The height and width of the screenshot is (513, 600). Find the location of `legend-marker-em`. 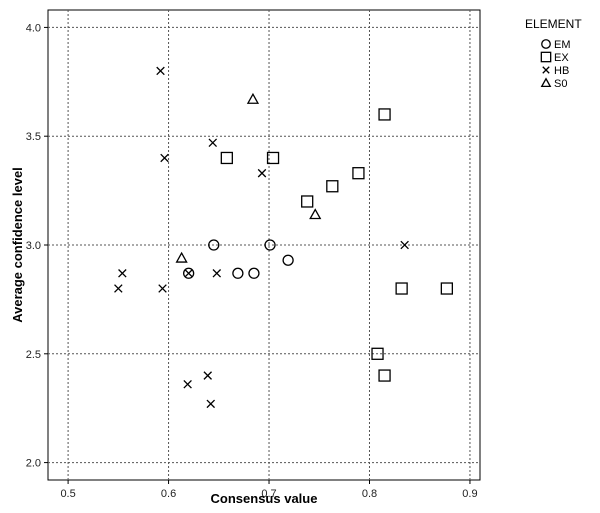

legend-marker-em is located at coordinates (546, 44).